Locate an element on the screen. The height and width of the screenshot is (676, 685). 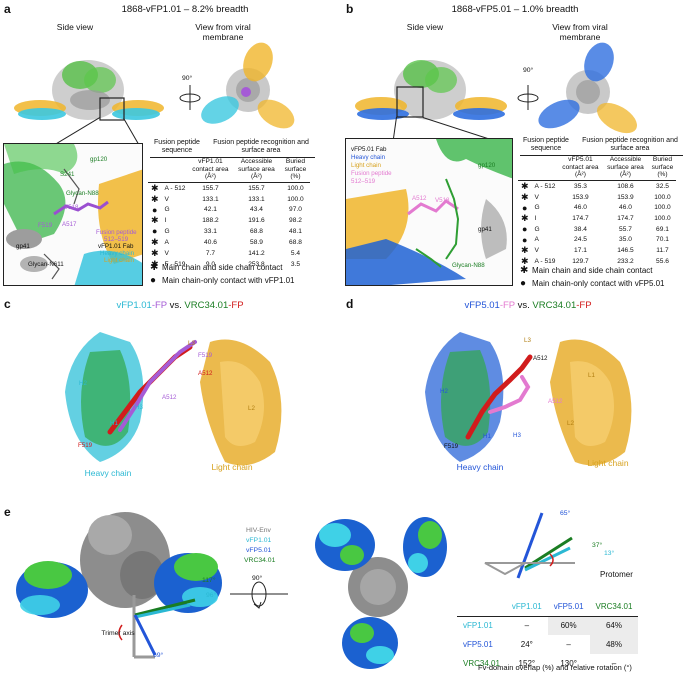
overlap-header-row: vFP1.01 vFP5.01 VRC34.01 is located at coordinates (548, 607).